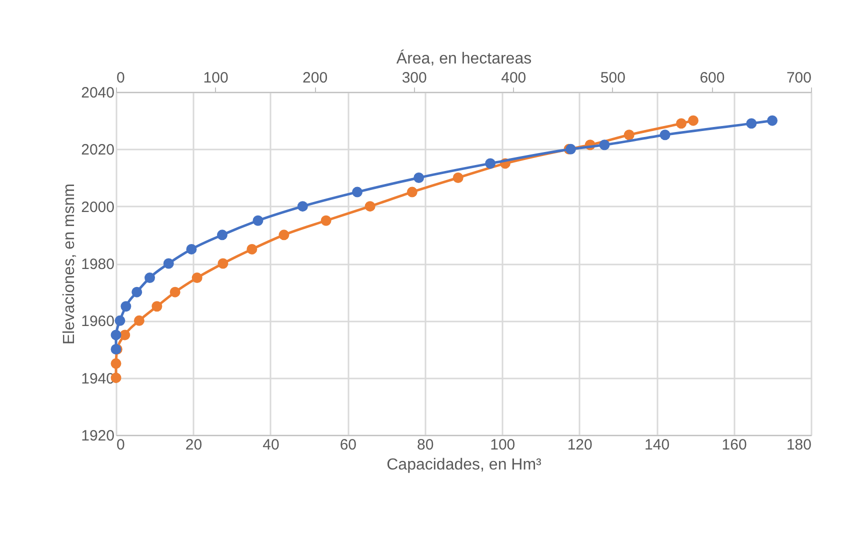 This screenshot has height=533, width=855. I want to click on y-tick-label: 1920, so click(97, 436).